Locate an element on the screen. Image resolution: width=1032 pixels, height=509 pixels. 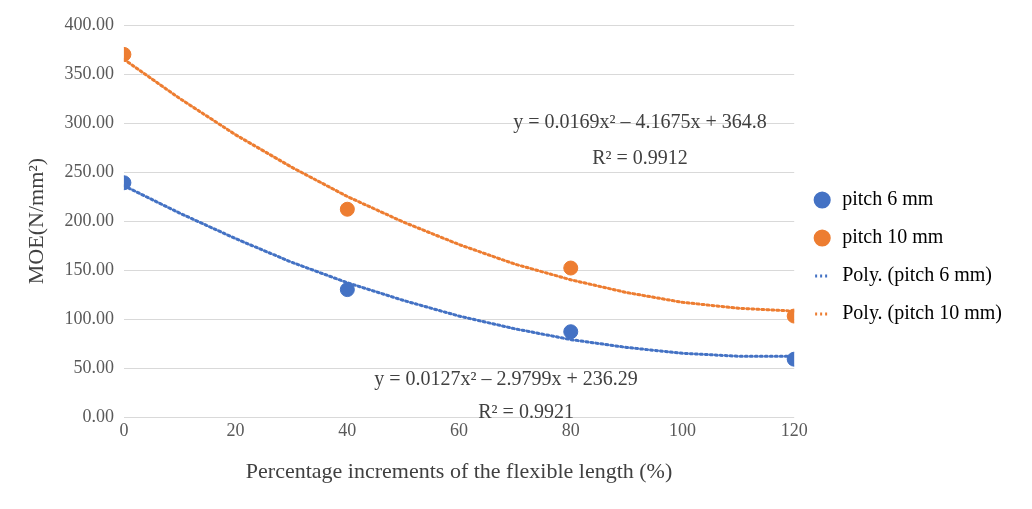
y-tick-label: 200.00 is located at coordinates (89, 219).